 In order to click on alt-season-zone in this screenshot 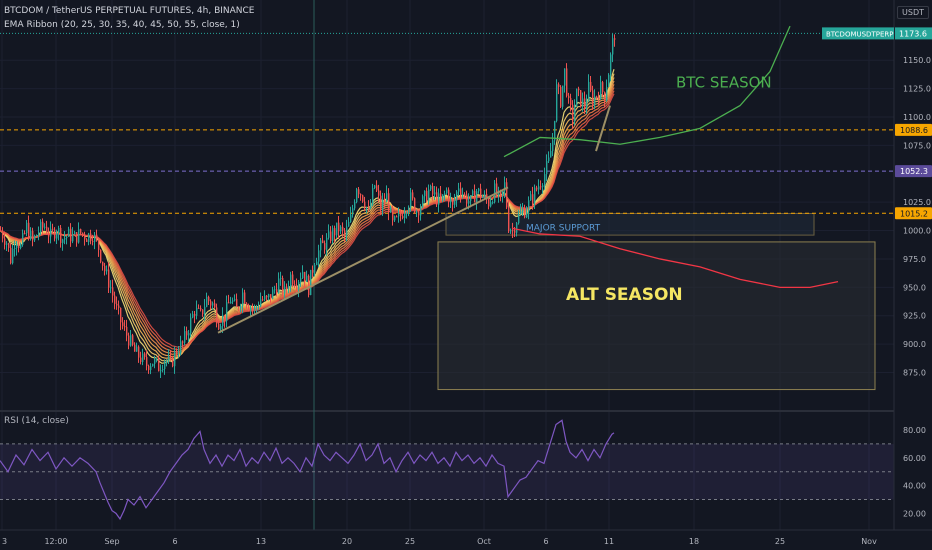, I will do `click(656, 316)`.